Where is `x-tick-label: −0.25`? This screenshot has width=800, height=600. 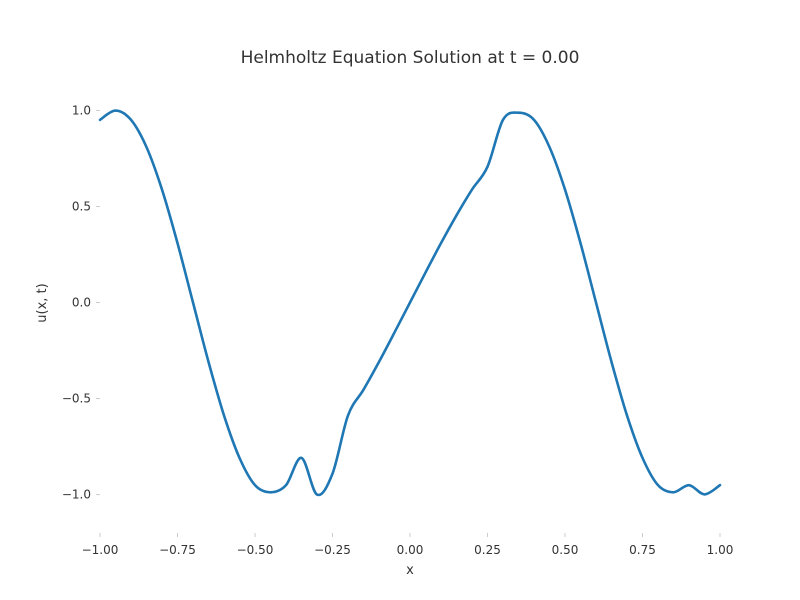 x-tick-label: −0.25 is located at coordinates (332, 550).